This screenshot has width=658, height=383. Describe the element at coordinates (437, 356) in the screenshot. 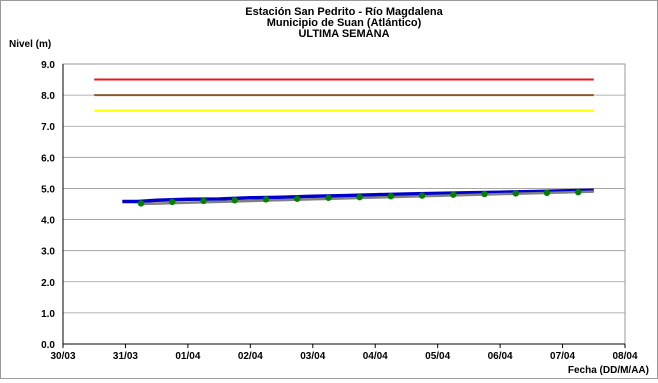

I see `x-tick-label: 05/04` at that location.